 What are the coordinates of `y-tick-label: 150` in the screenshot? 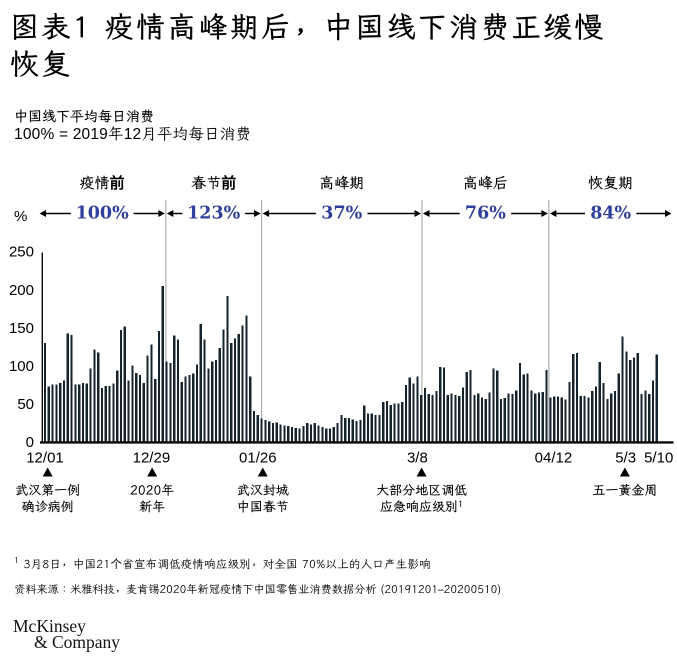 It's located at (21, 328).